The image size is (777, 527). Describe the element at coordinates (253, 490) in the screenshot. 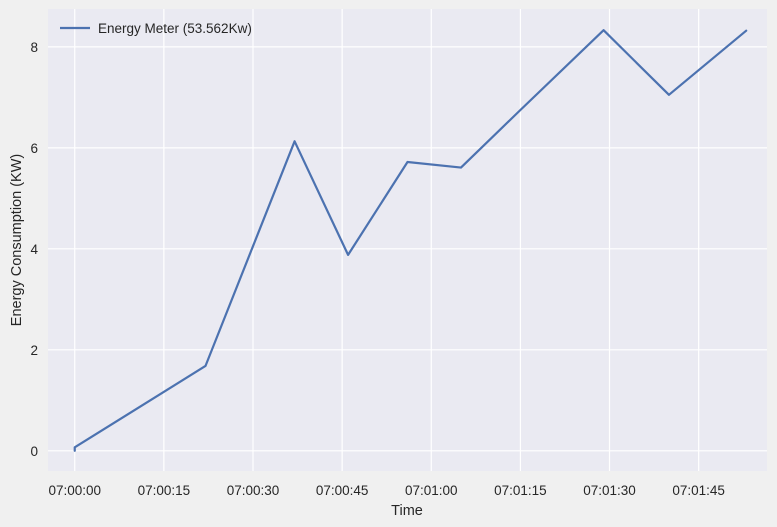

I see `x-tick-label: 07:00:30` at that location.